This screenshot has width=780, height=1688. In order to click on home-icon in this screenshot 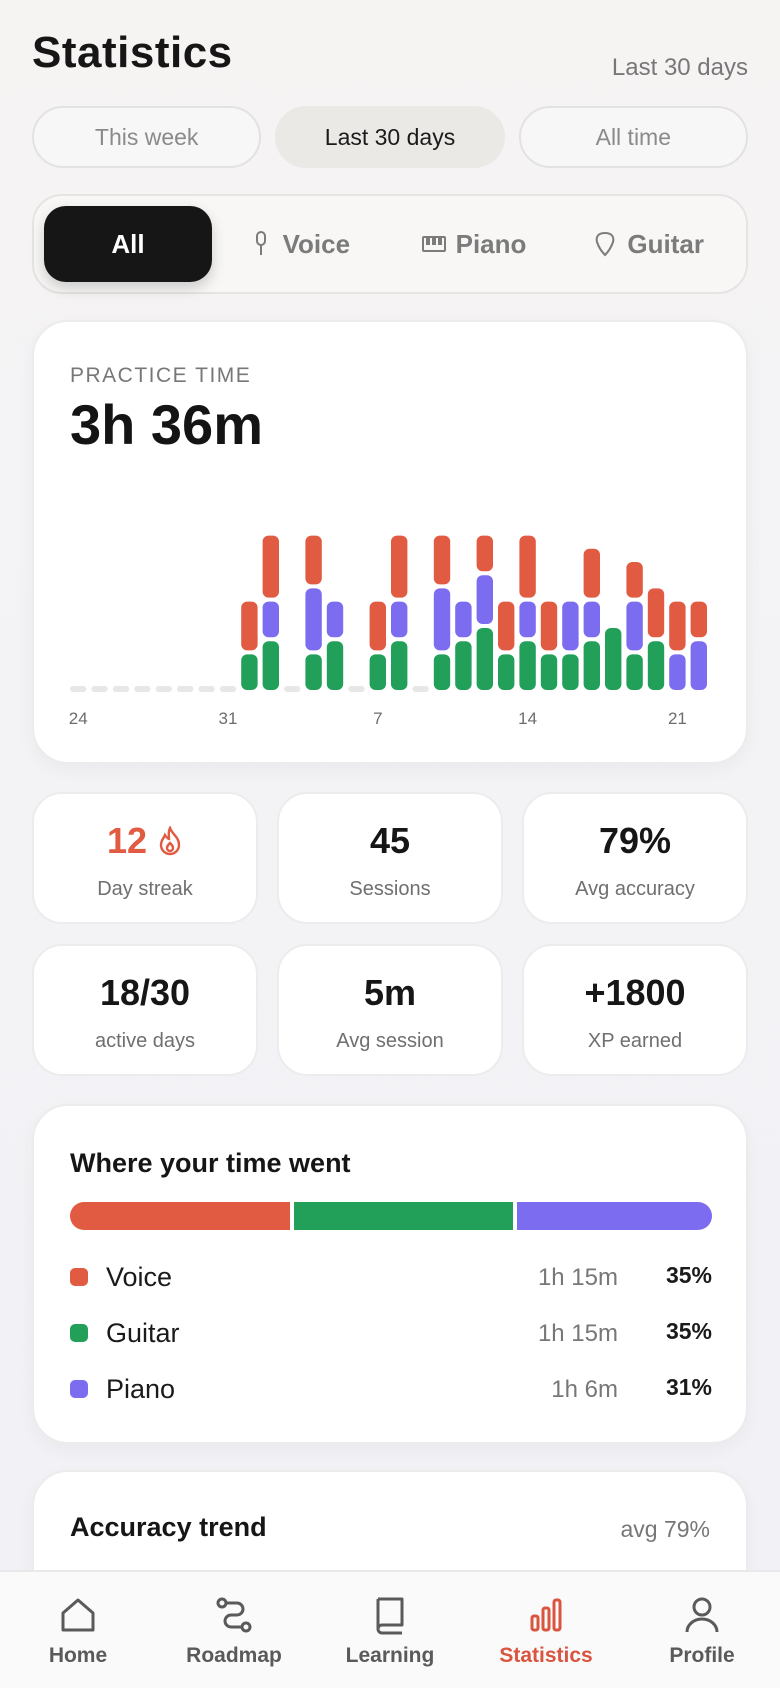, I will do `click(78, 1615)`.